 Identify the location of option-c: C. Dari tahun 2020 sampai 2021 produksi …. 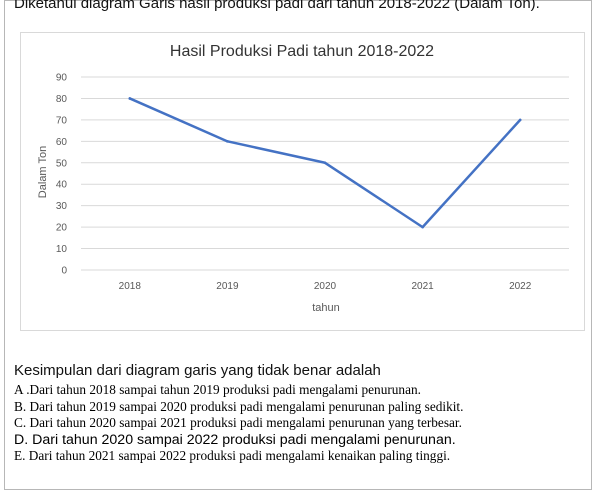
(238, 422).